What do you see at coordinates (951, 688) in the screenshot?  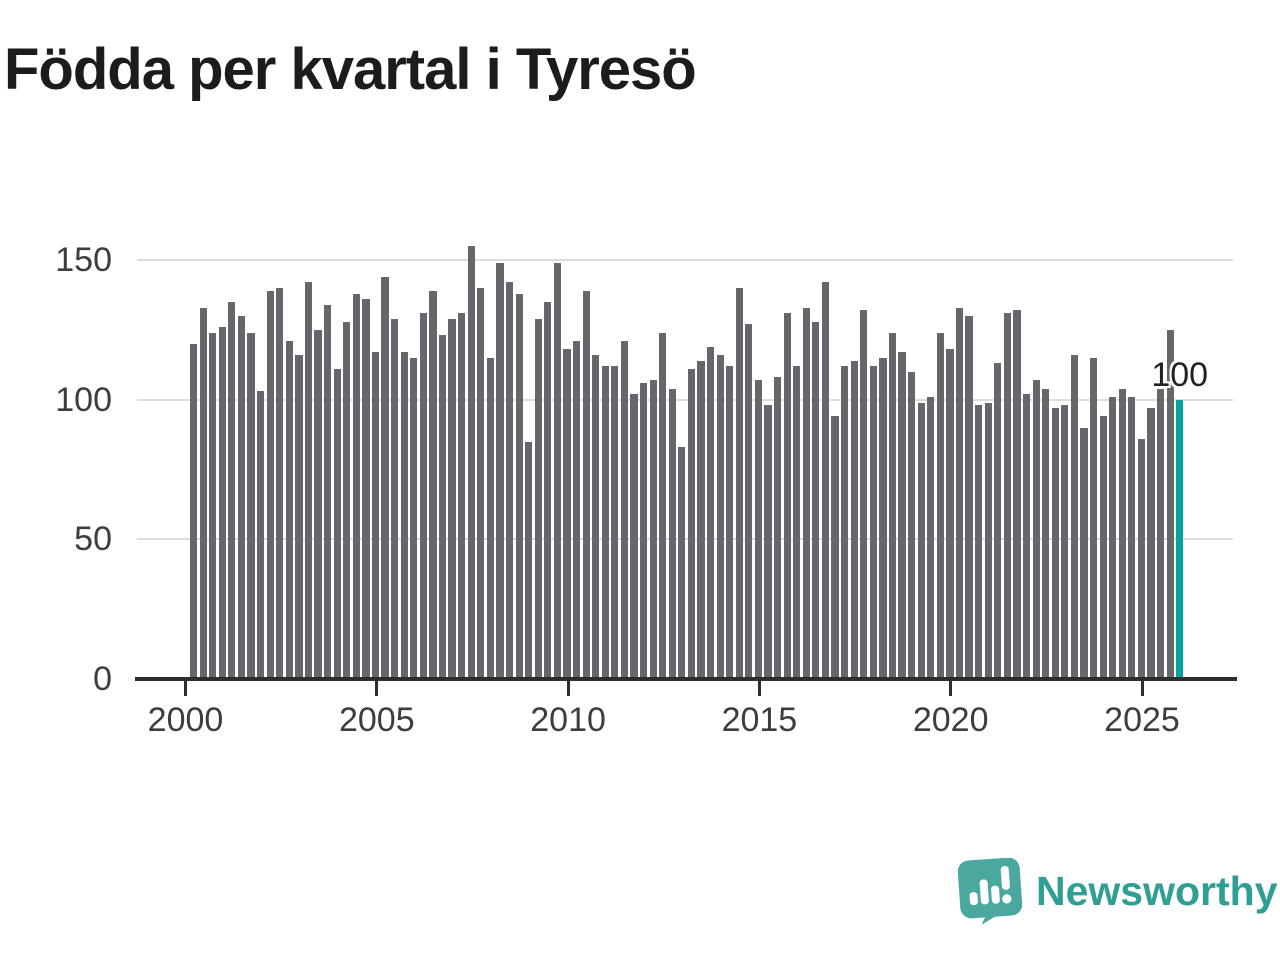 I see `x-axis-tick-2020` at bounding box center [951, 688].